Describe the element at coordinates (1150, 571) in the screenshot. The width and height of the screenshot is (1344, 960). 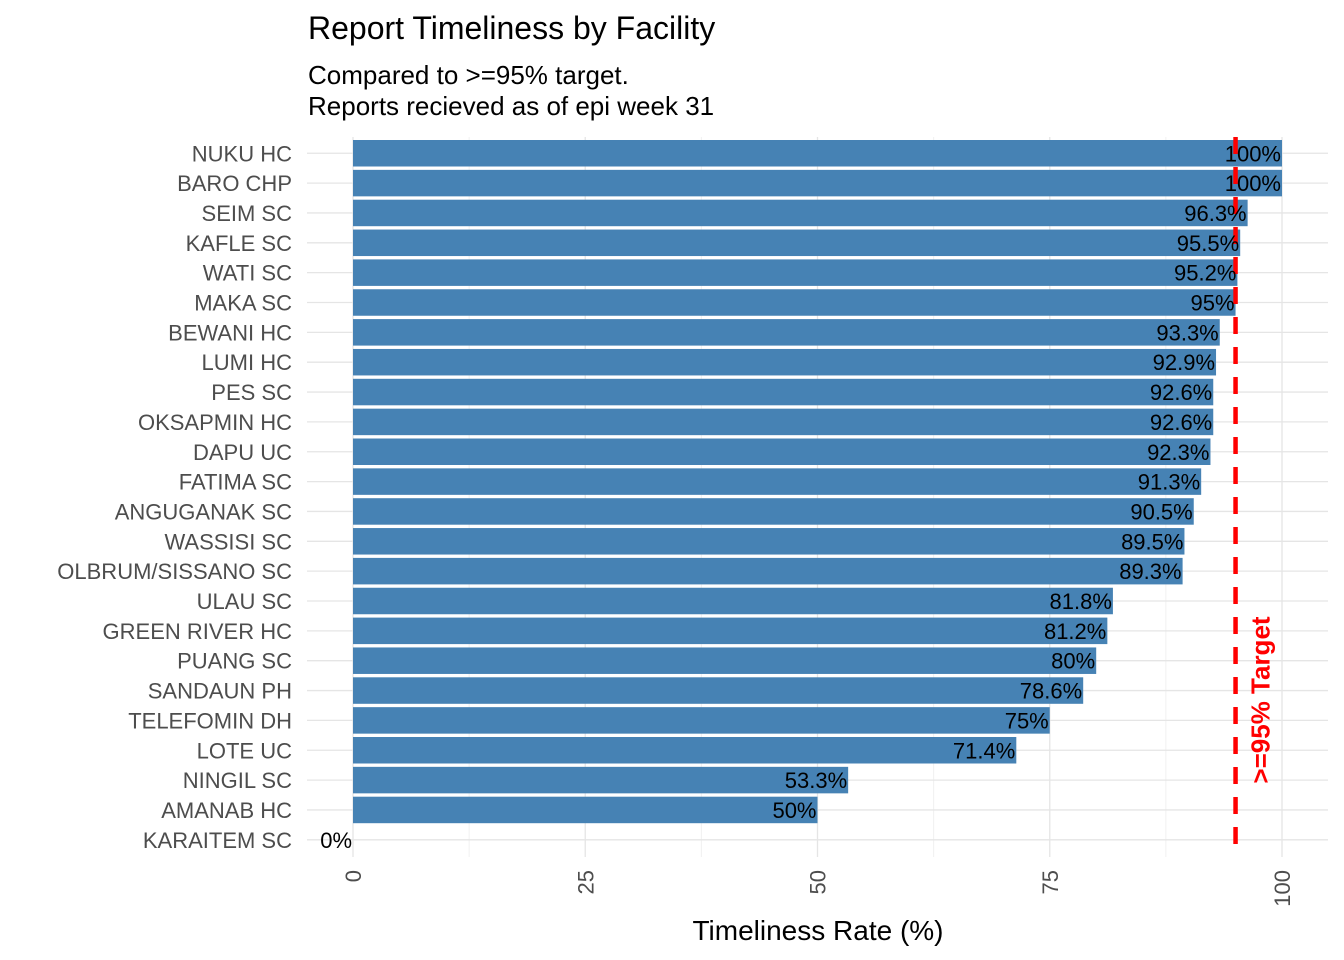
I see `bar-value-label: 89.3%` at that location.